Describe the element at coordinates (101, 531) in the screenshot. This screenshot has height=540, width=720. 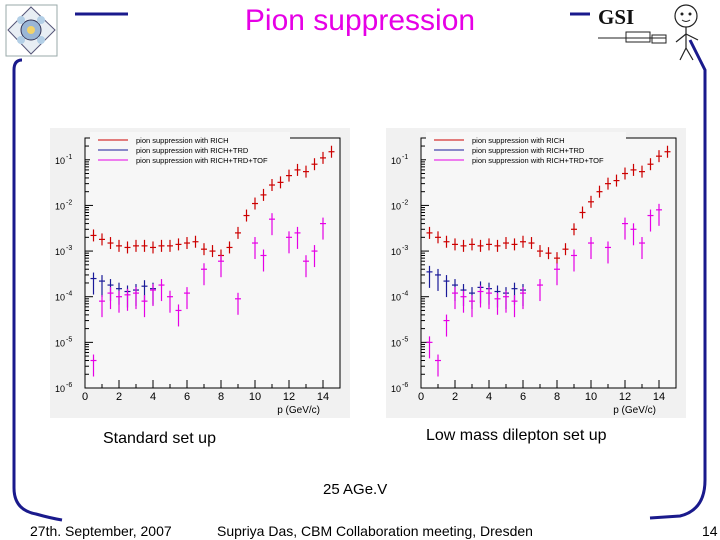
I see `footer-date: 27th. September, 2007` at that location.